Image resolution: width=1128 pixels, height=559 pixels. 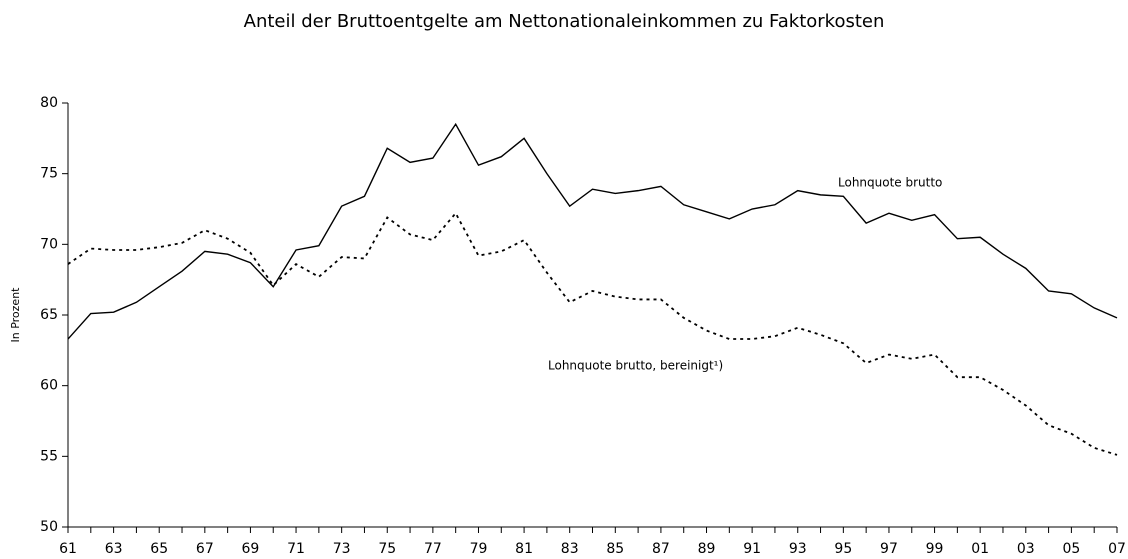 I want to click on x-tick-label: 99, so click(x=935, y=549).